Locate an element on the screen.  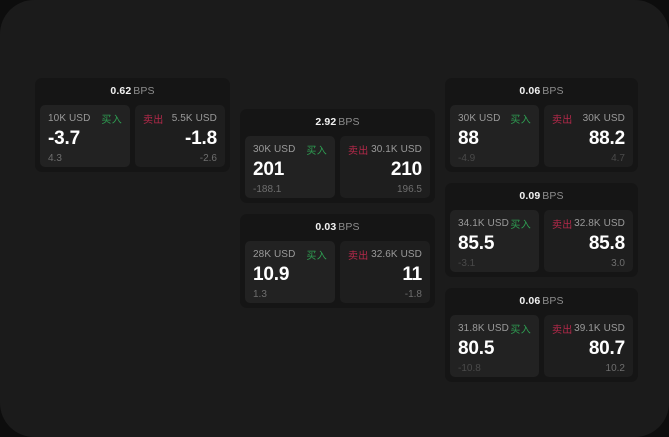
card-bps-header: 2.92 BPS is located at coordinates (337, 125).